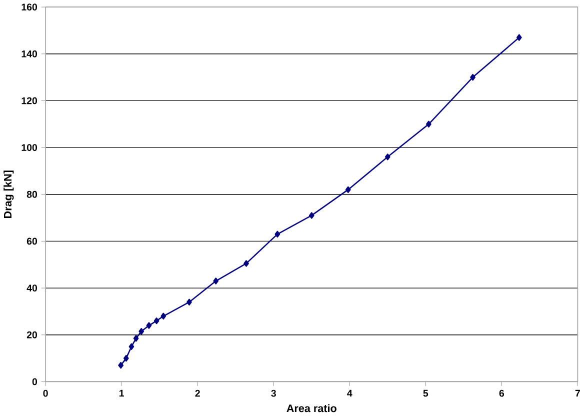 The height and width of the screenshot is (416, 584). Describe the element at coordinates (45, 393) in the screenshot. I see `x-tick-label: 0` at that location.